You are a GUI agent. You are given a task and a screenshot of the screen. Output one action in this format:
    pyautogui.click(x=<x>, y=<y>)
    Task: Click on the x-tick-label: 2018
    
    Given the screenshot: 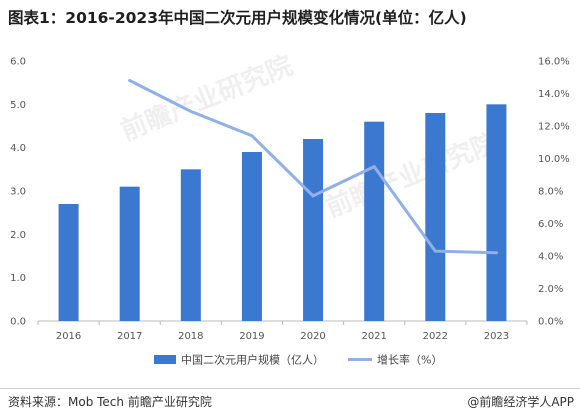 What is the action you would take?
    pyautogui.click(x=190, y=336)
    